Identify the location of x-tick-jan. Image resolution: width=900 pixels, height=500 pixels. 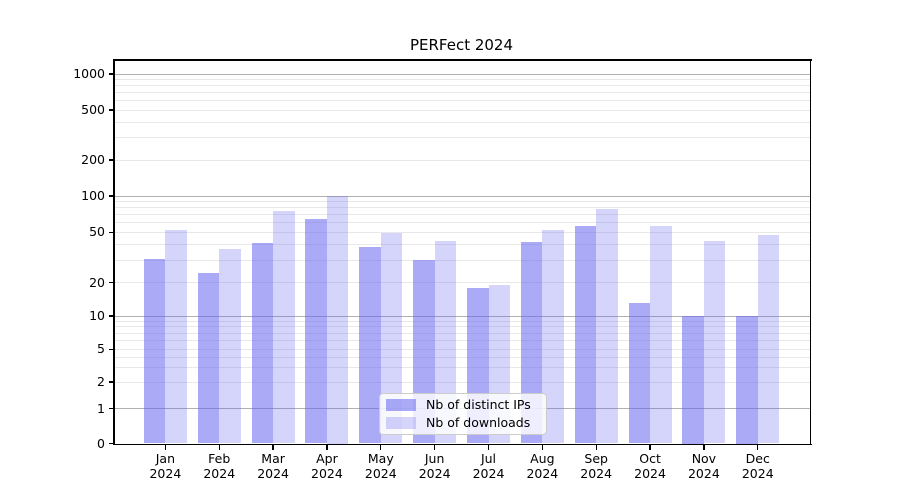
(165, 447).